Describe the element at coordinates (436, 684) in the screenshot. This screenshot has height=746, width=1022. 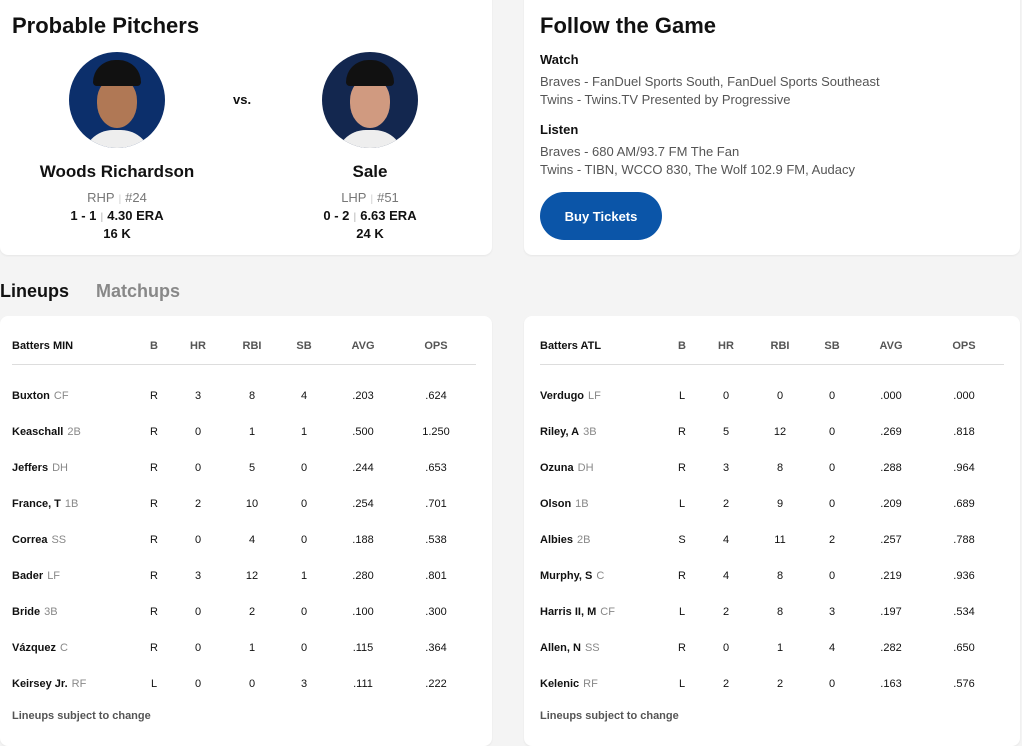
I see `stat-cell: .222` at that location.